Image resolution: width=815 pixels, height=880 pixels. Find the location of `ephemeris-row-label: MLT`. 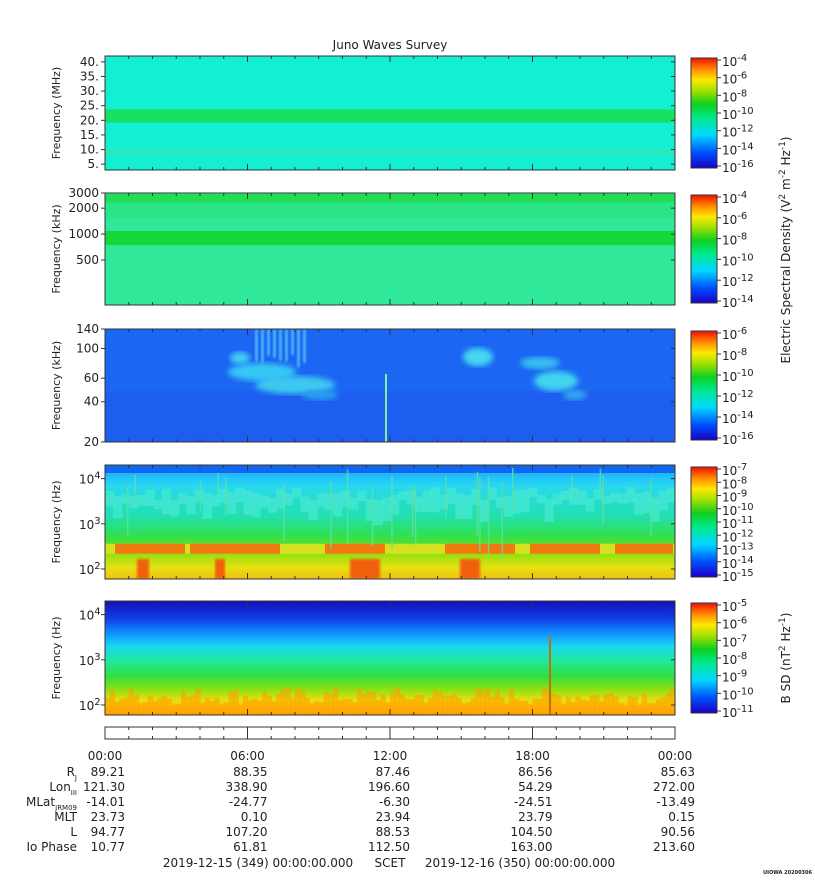

ephemeris-row-label: MLT is located at coordinates (65, 817).